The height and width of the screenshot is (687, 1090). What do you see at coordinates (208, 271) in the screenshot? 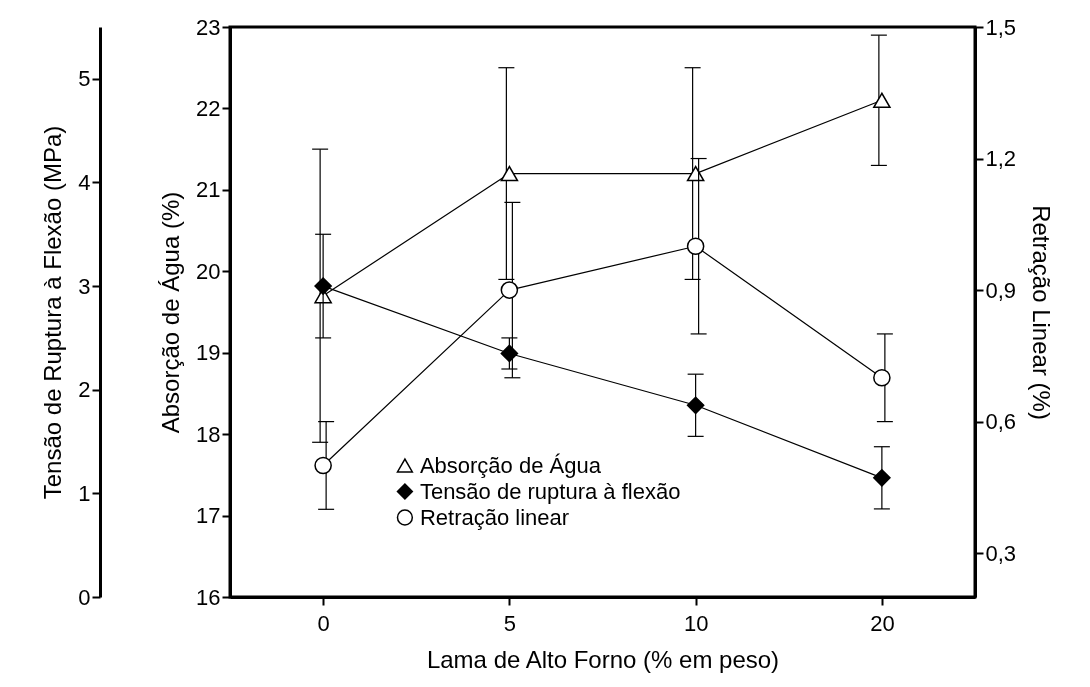
I see `y-tick-label: 20` at bounding box center [208, 271].